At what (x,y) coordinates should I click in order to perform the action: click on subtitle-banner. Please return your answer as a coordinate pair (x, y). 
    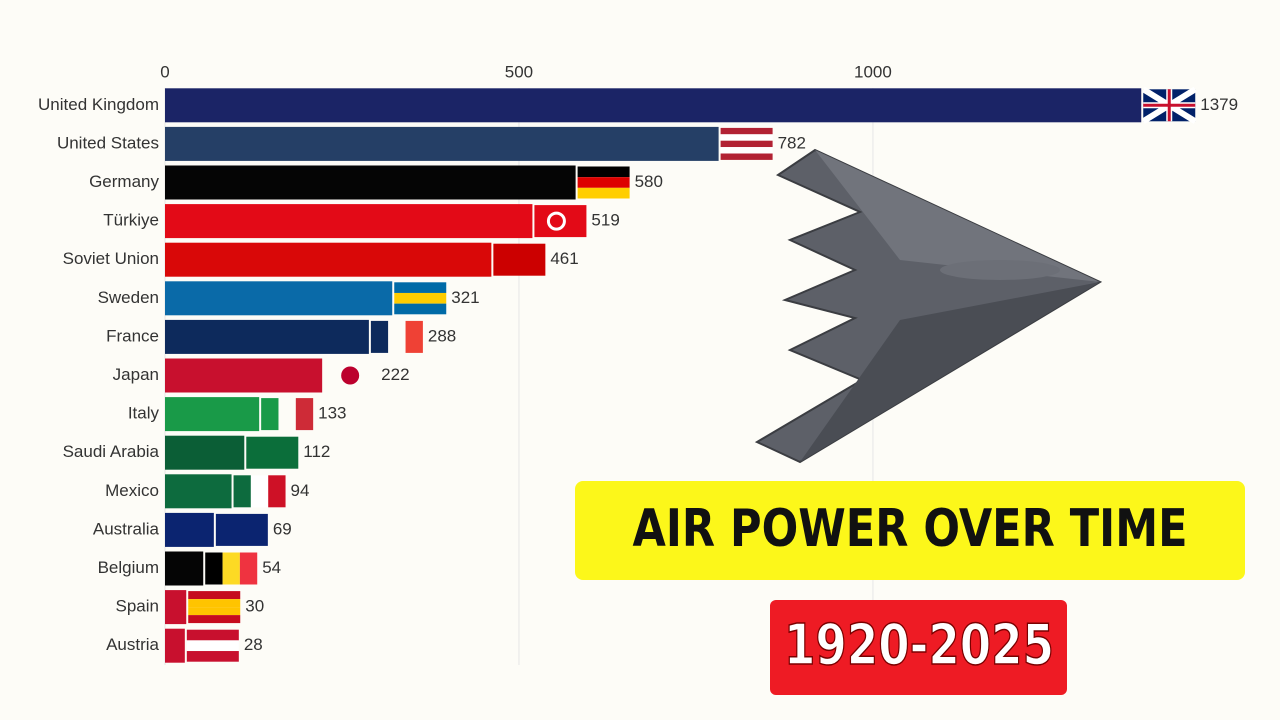
    Looking at the image, I should click on (918, 647).